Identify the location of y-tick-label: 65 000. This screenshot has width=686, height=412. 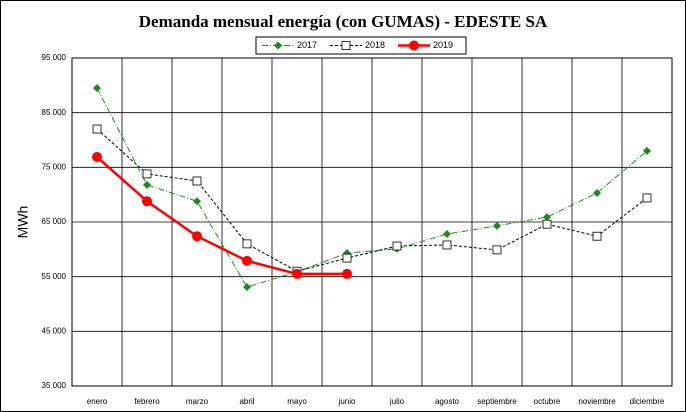
(54, 221).